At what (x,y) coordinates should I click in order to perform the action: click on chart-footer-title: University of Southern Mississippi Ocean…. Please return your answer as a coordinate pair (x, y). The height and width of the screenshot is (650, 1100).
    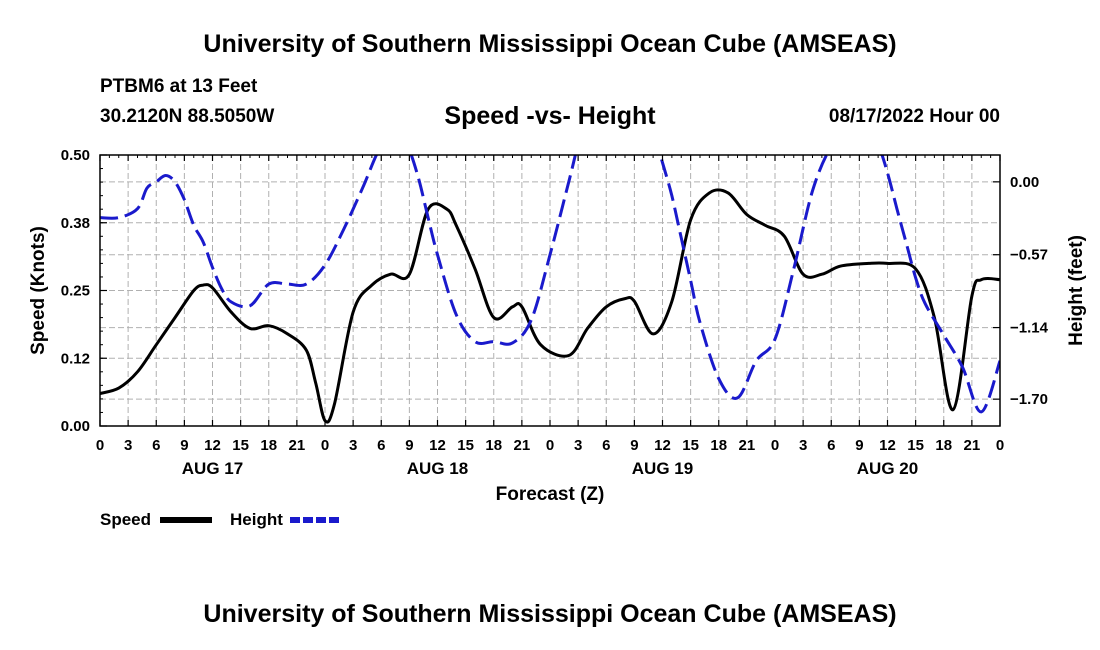
    Looking at the image, I should click on (550, 614).